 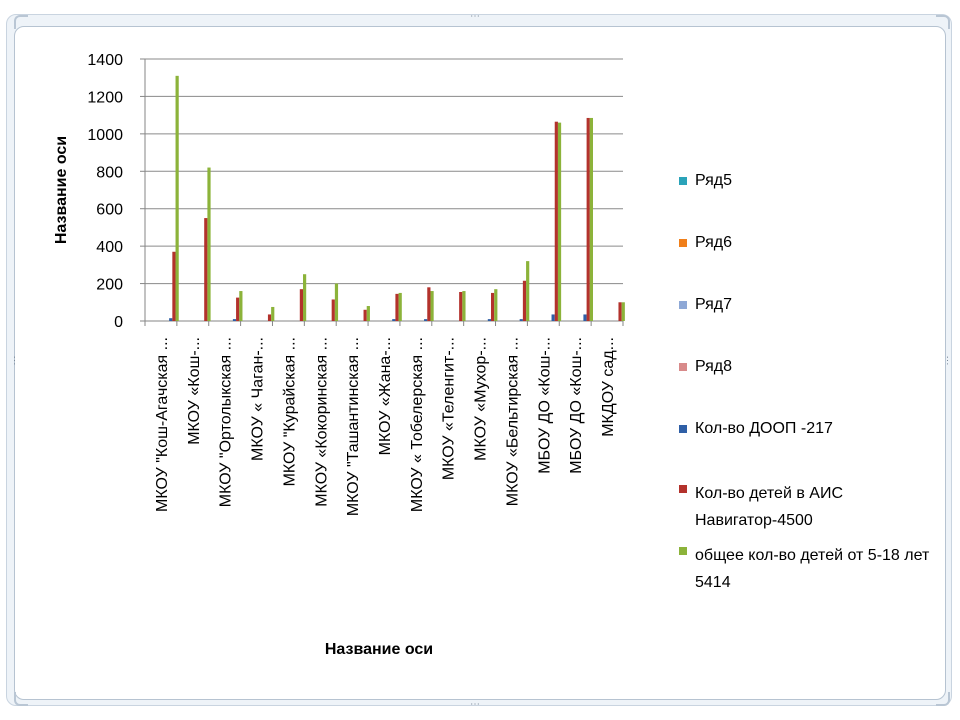 What do you see at coordinates (764, 428) in the screenshot?
I see `legend-label: Кол-во ДООП -217` at bounding box center [764, 428].